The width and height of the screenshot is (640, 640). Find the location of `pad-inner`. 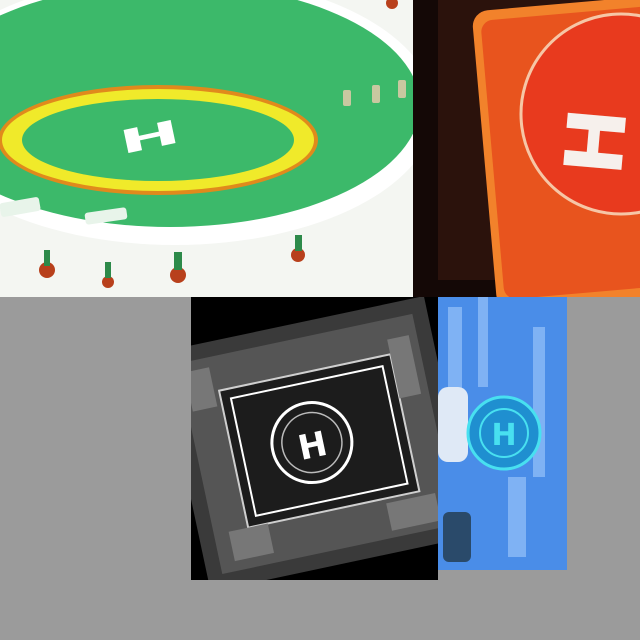

pad-inner is located at coordinates (158, 140).